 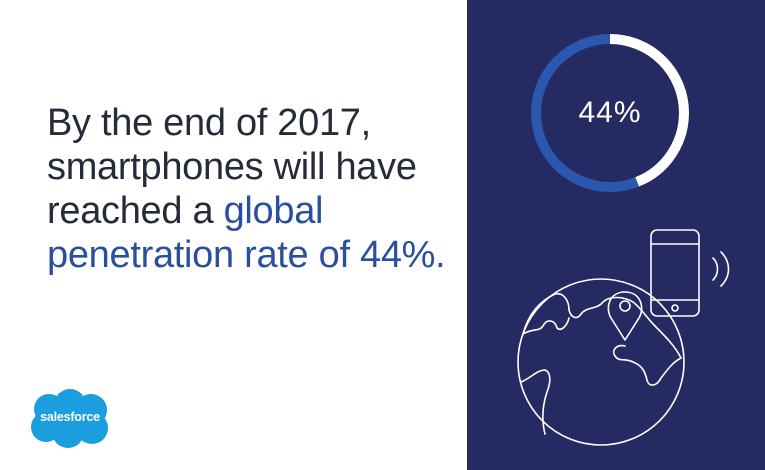 I want to click on globe-icon, so click(x=601, y=362).